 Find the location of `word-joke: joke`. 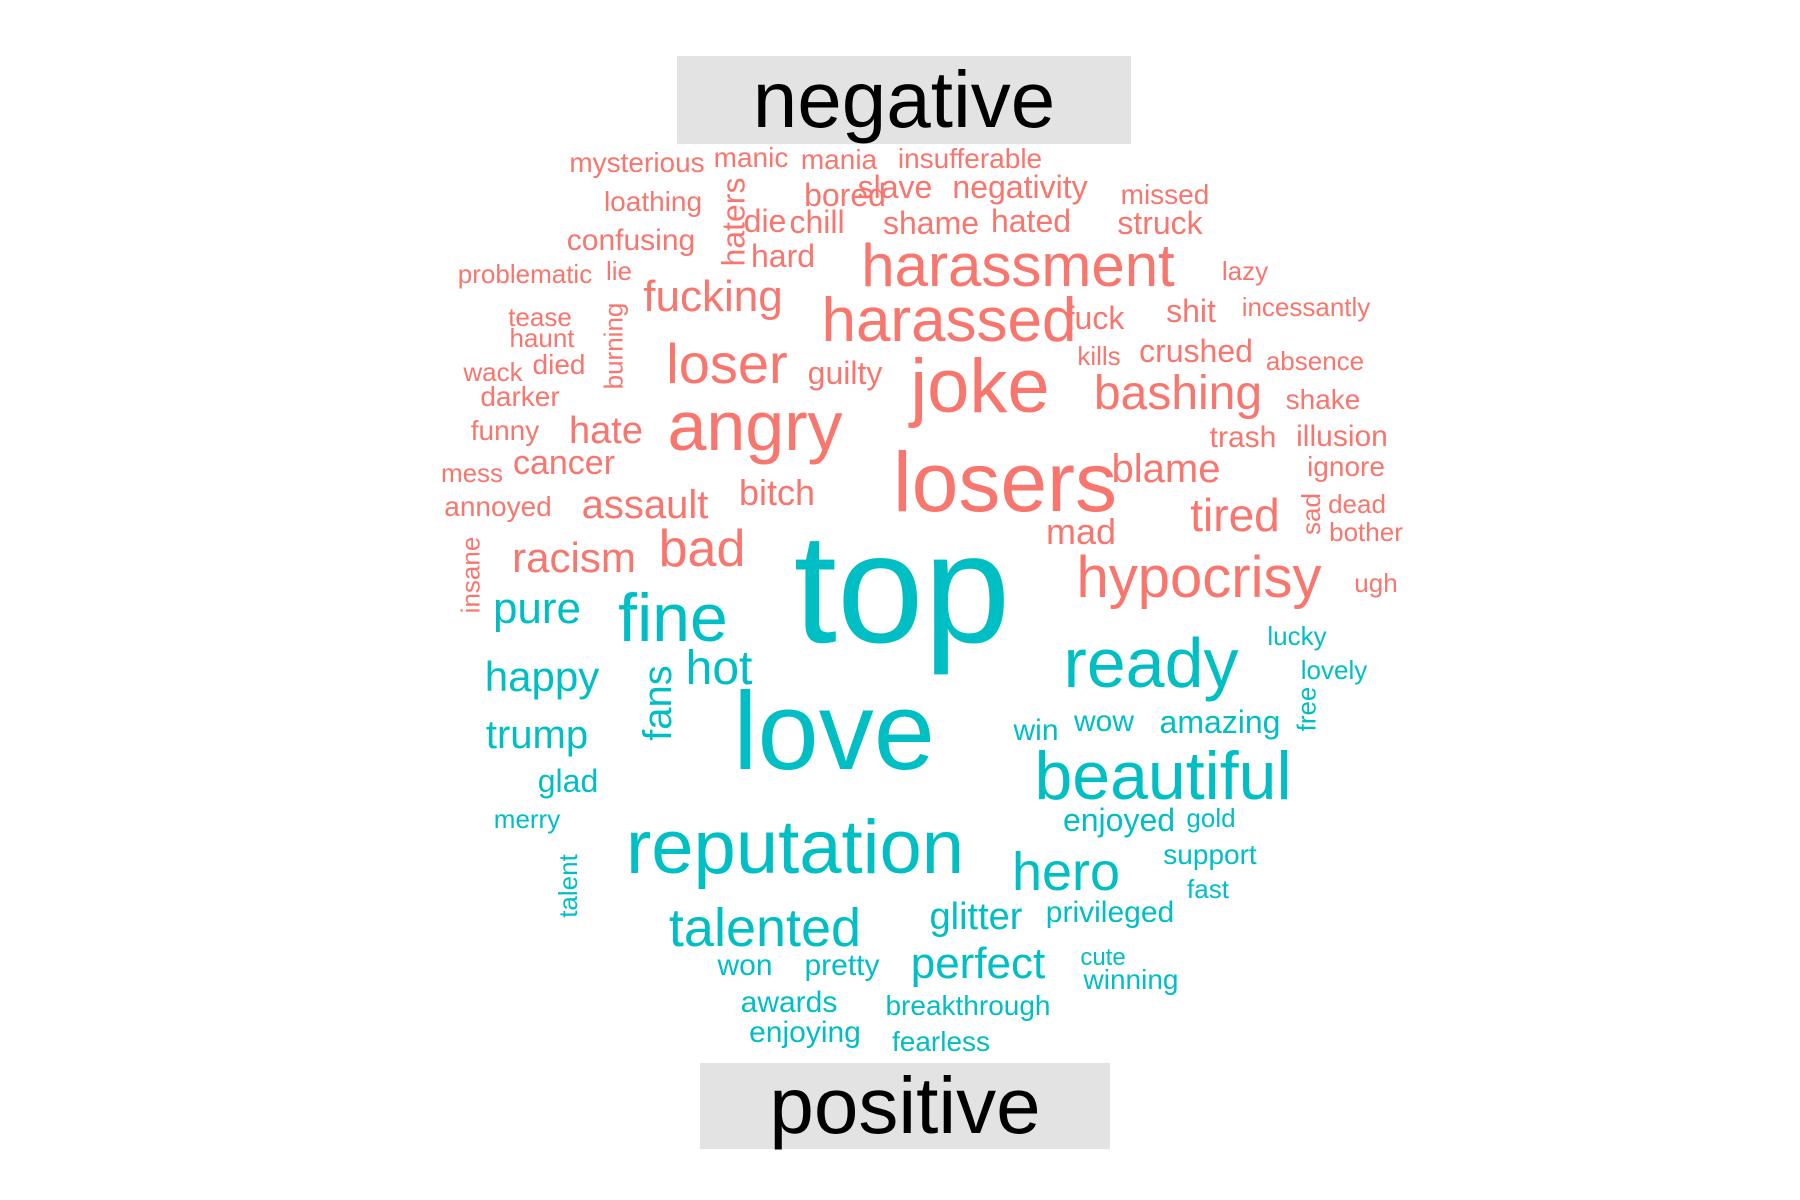

word-joke: joke is located at coordinates (980, 386).